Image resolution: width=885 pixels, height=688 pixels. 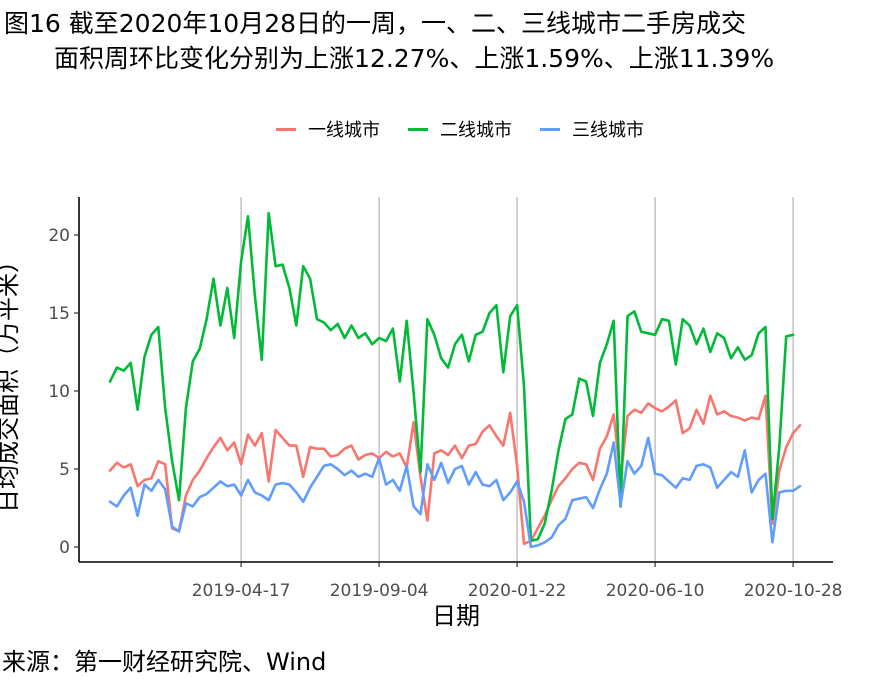 I want to click on legend-item-tier3: 三线城市, so click(x=592, y=129).